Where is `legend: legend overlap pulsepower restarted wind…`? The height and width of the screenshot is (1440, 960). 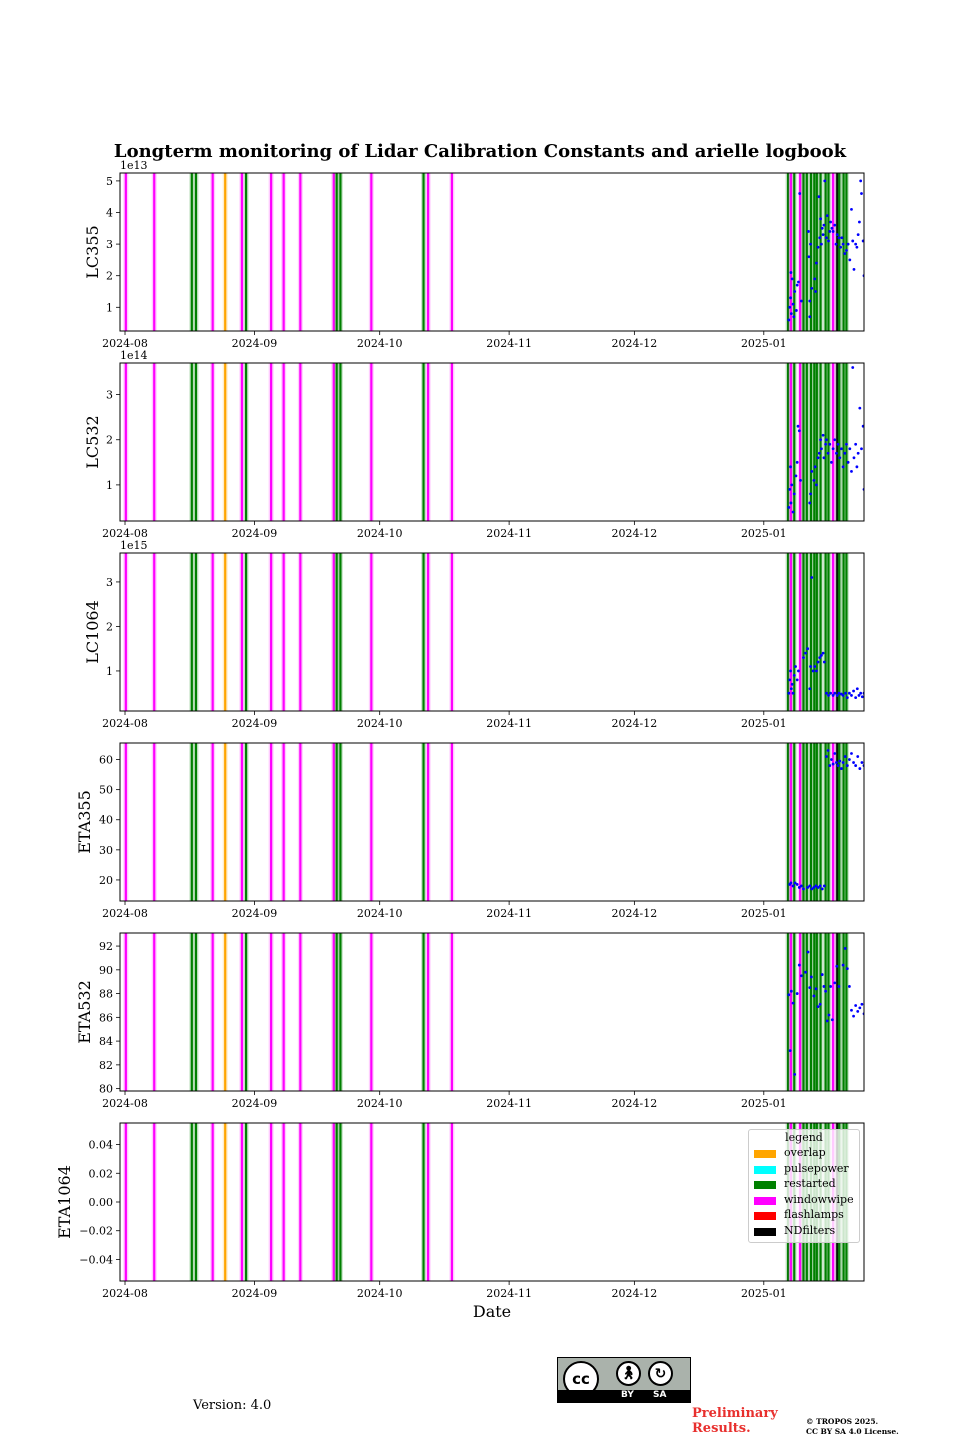 legend: legend overlap pulsepower restarted wind… is located at coordinates (804, 1186).